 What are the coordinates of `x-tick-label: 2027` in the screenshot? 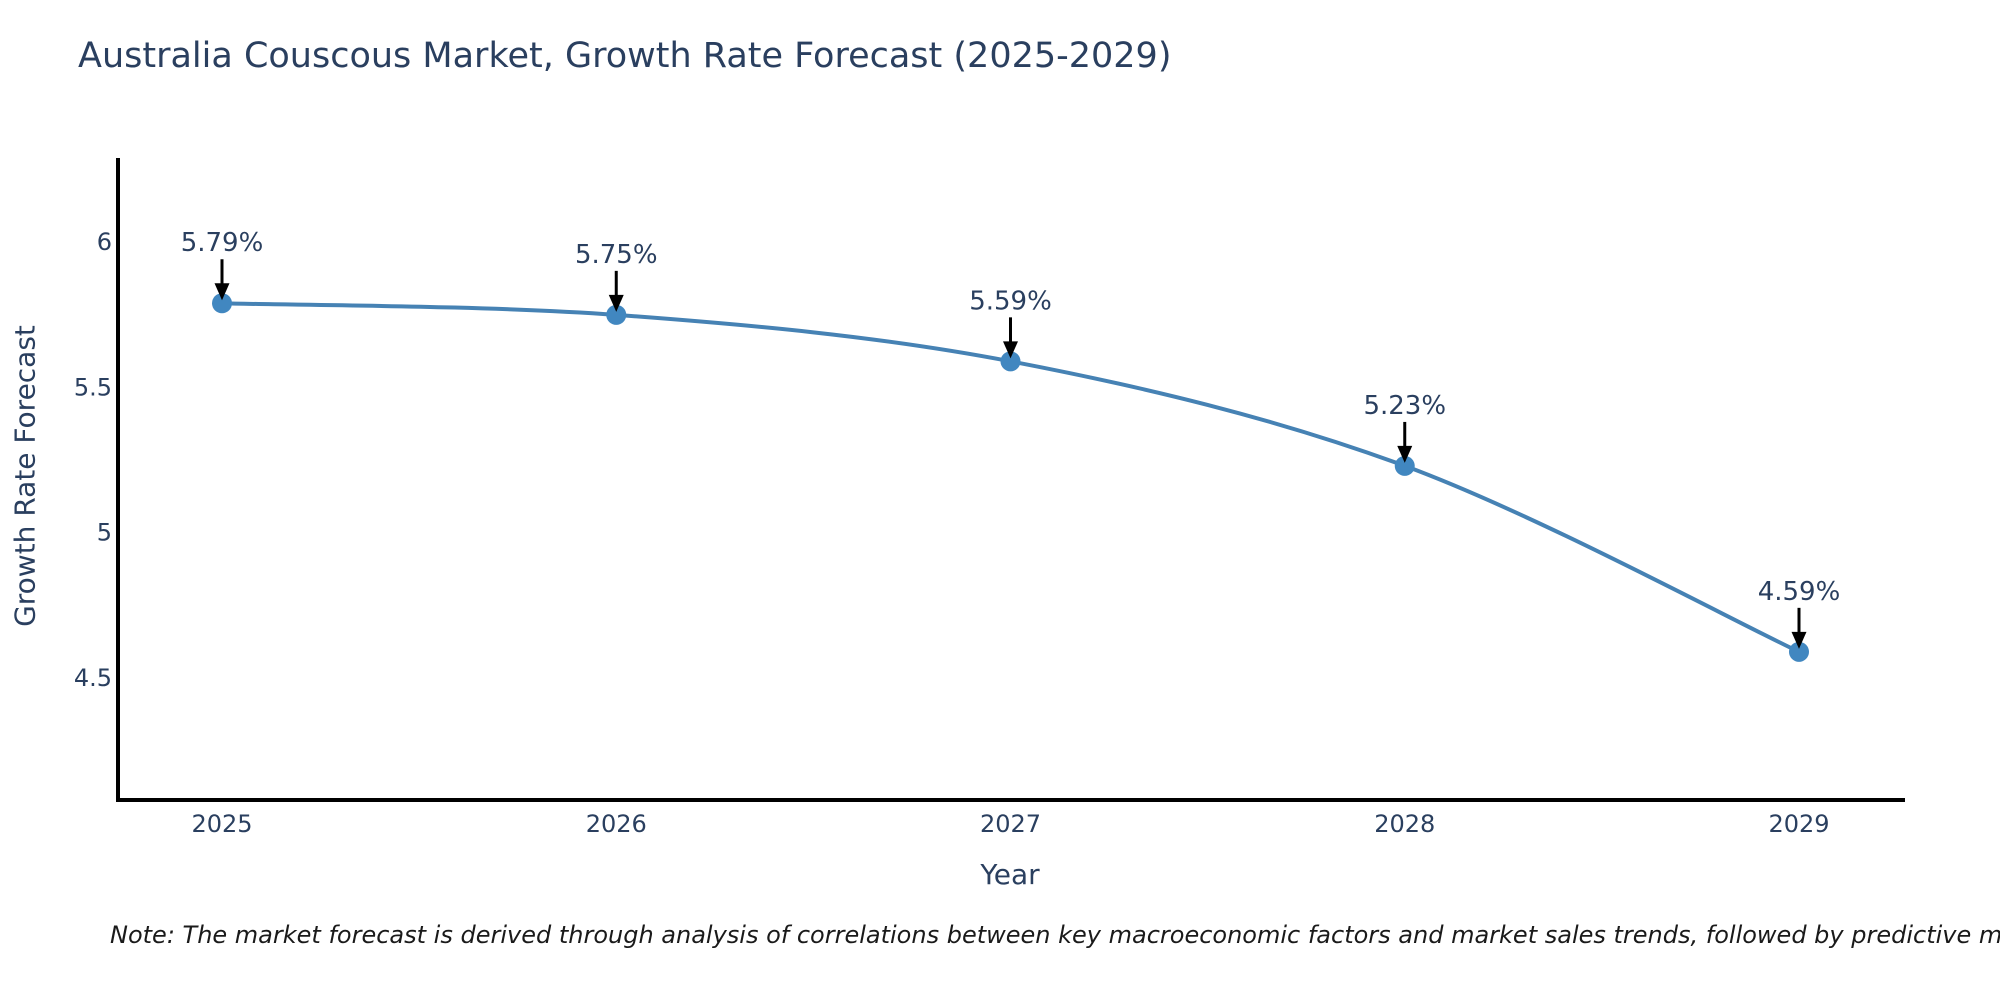 It's located at (1010, 824).